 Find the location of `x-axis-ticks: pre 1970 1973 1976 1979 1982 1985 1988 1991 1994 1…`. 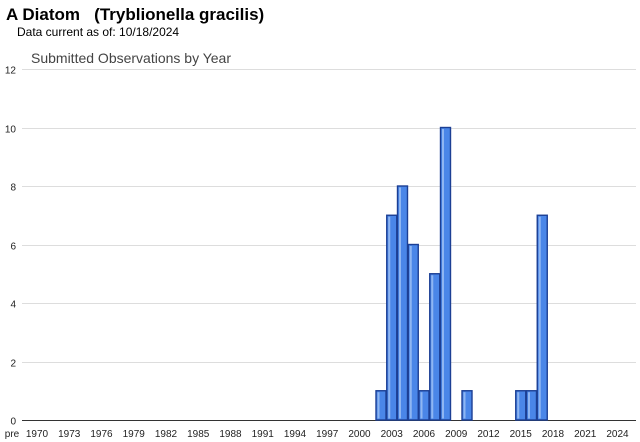

x-axis-ticks: pre 1970 1973 1976 1979 1982 1985 1988 1991 1994 1… is located at coordinates (317, 434).